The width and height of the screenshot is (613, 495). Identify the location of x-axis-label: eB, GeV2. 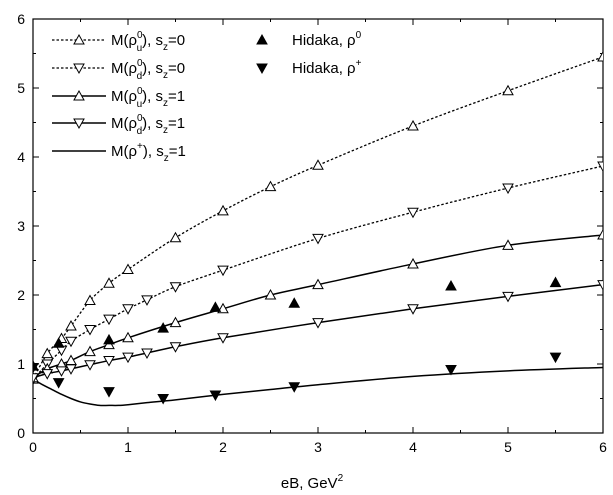
(312, 482).